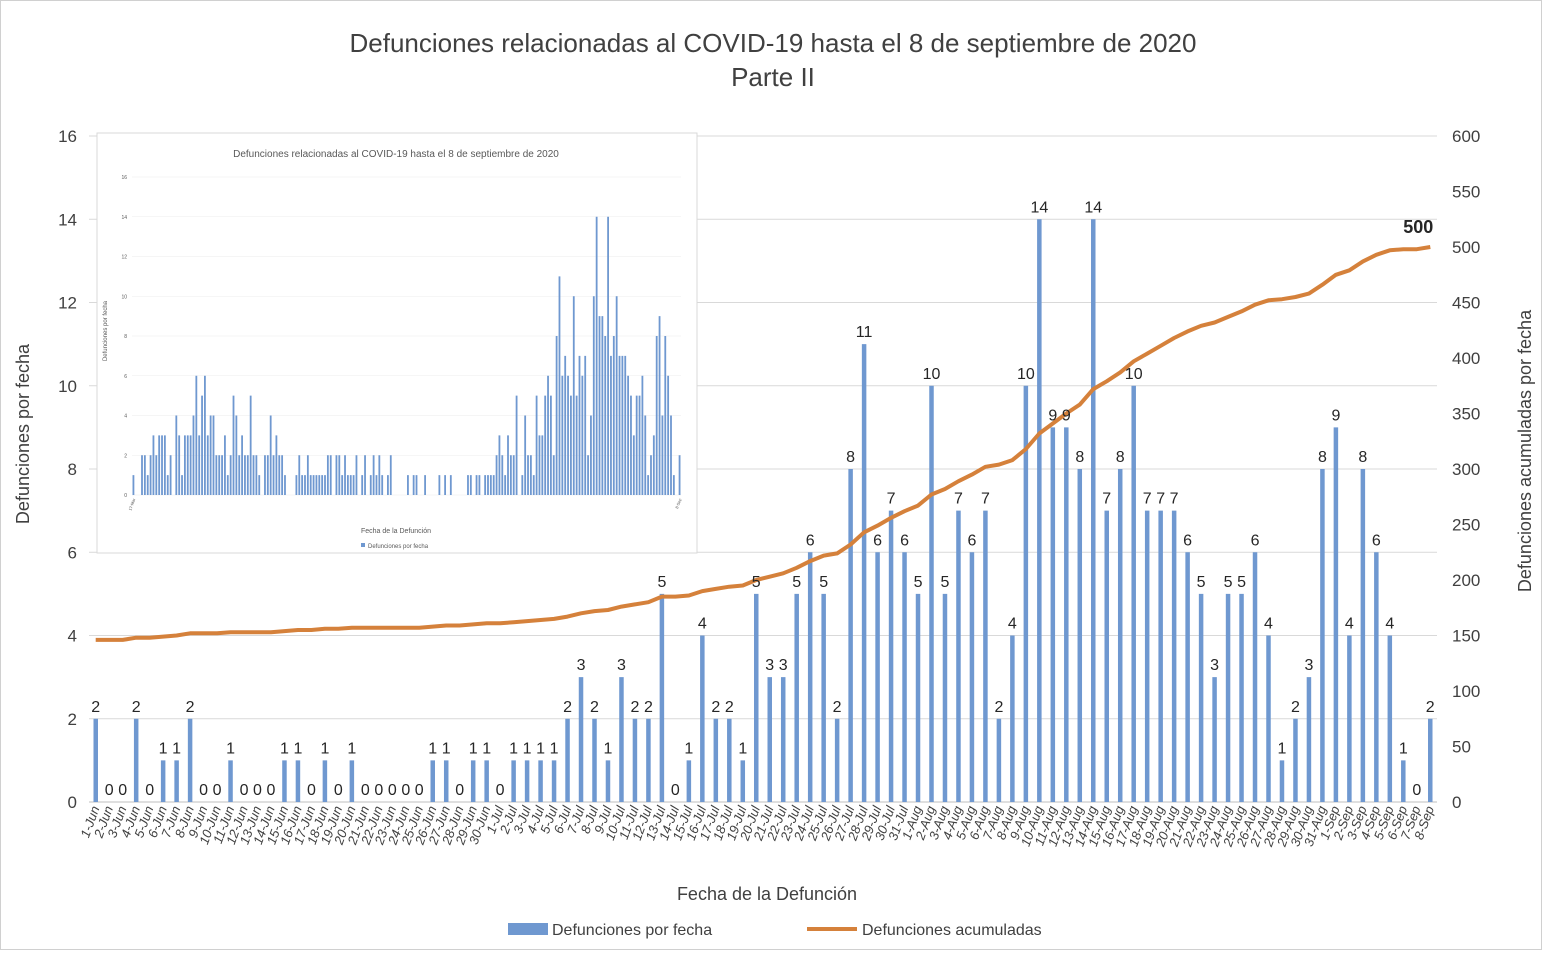 This screenshot has height=954, width=1542. What do you see at coordinates (1066, 415) in the screenshot?
I see `bar-data-label: 9` at bounding box center [1066, 415].